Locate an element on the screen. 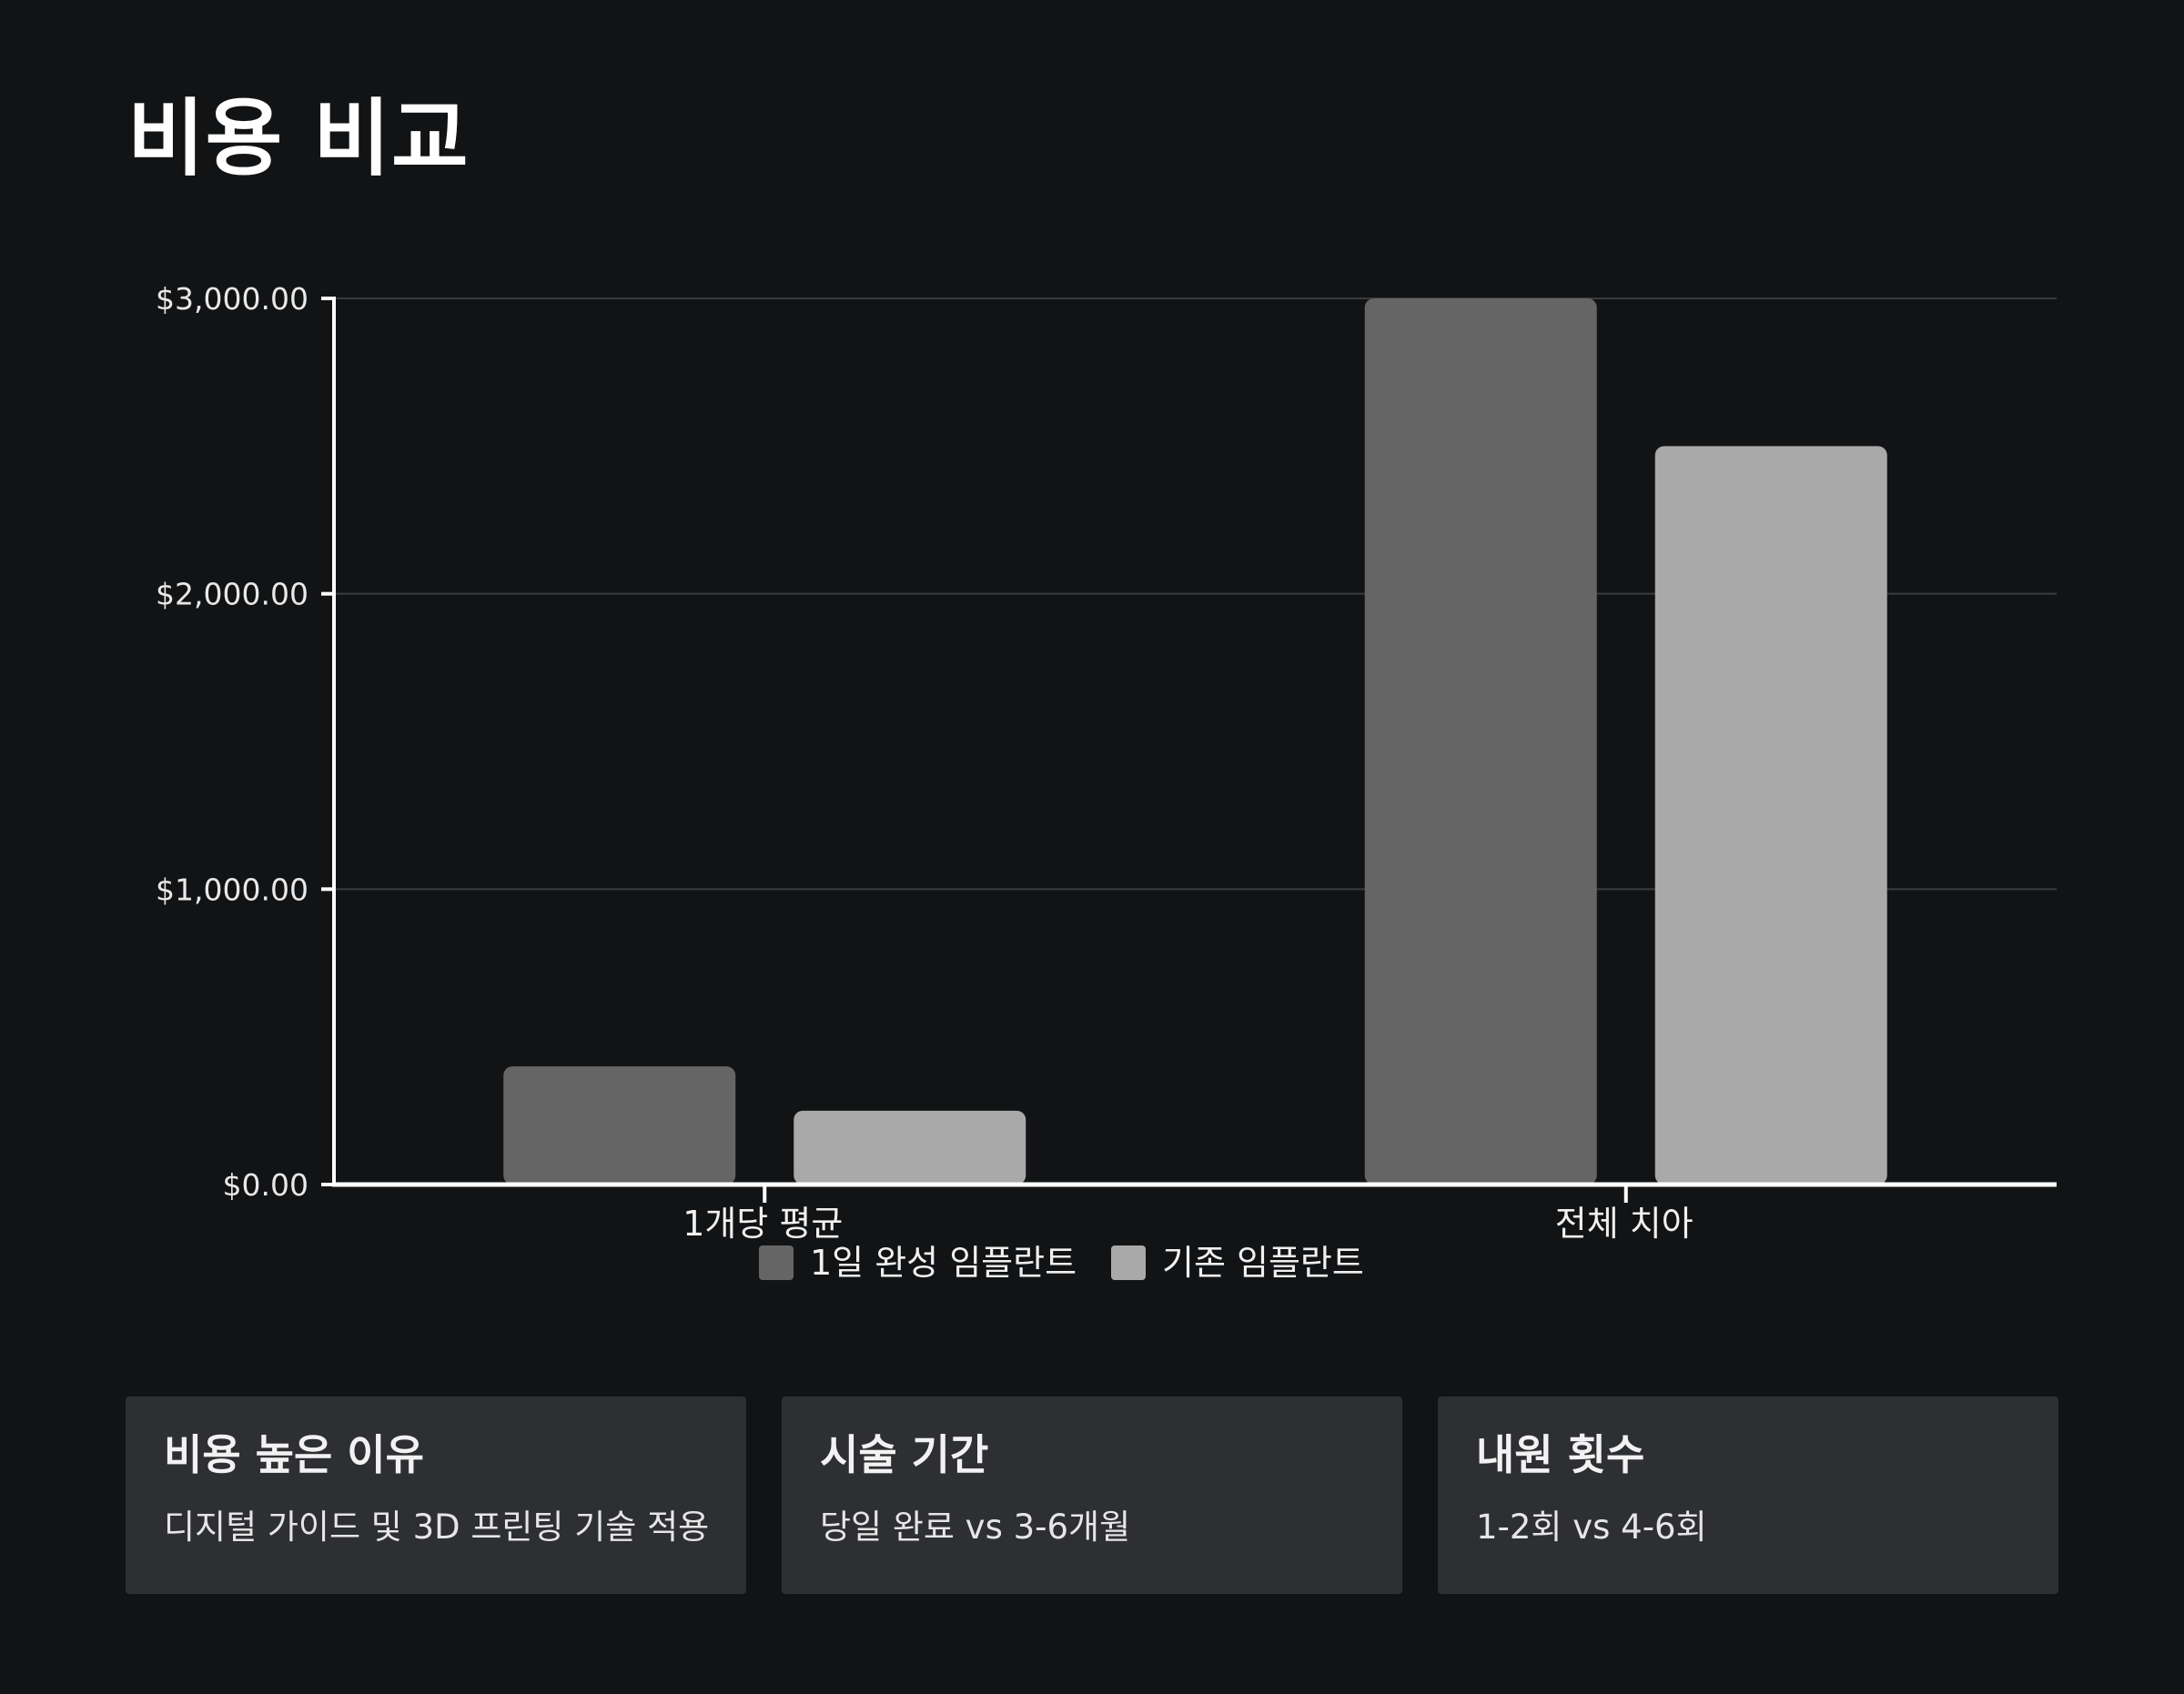 This screenshot has height=1694, width=2184. info-card-duration: 시술 기간 당일 완료 vs 3-6개월 is located at coordinates (1092, 1495).